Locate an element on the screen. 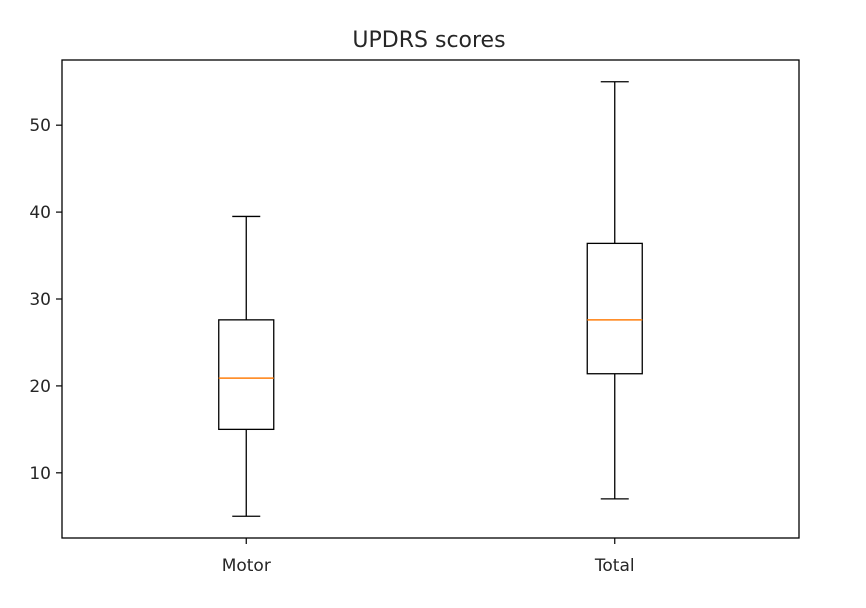 The image size is (866, 608). box-total is located at coordinates (614, 308).